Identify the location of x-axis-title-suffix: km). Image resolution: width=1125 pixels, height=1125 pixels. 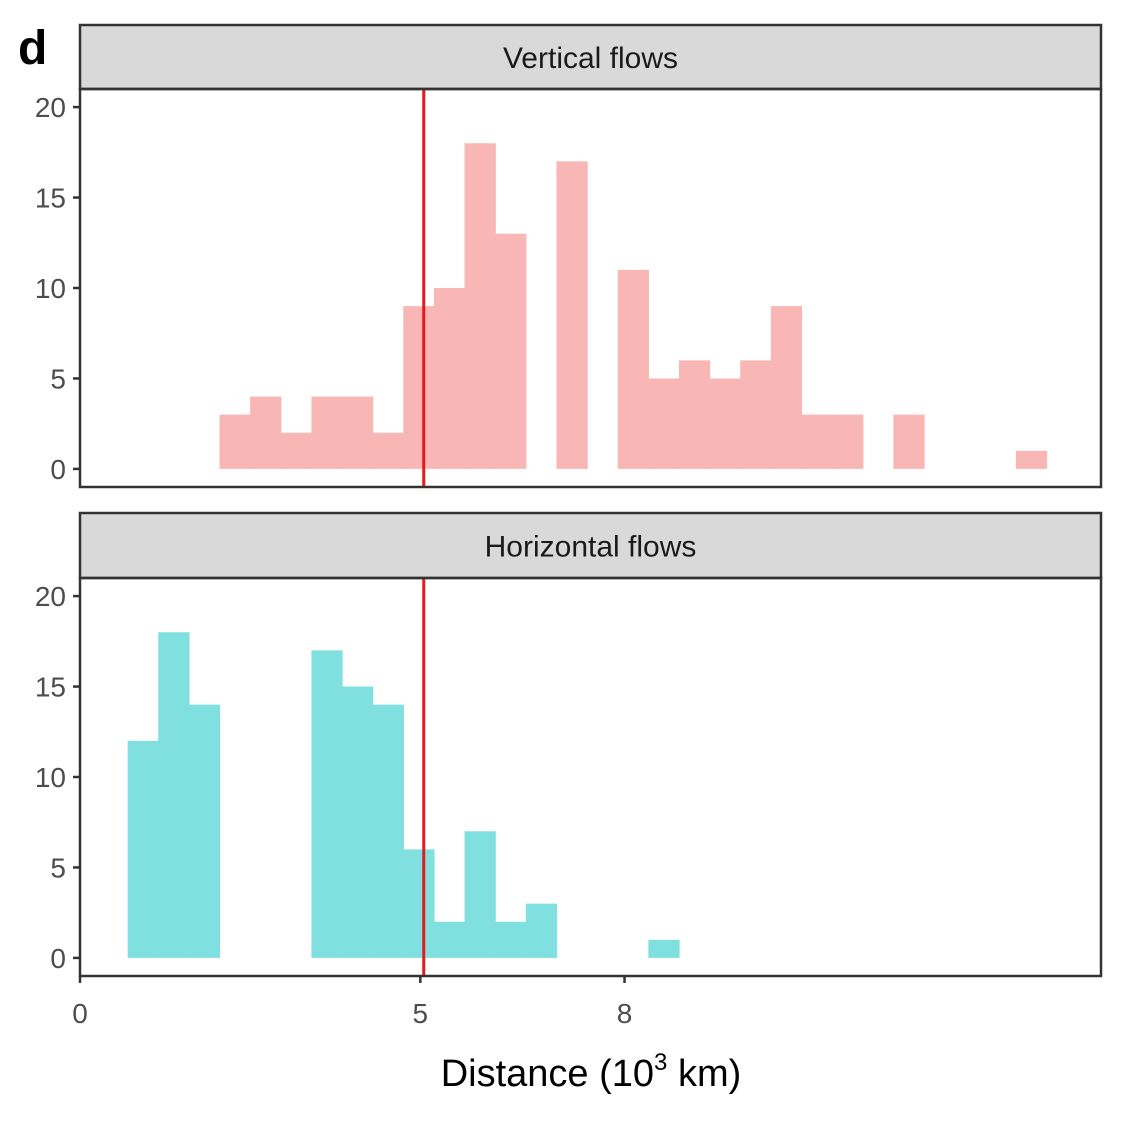
(704, 1074).